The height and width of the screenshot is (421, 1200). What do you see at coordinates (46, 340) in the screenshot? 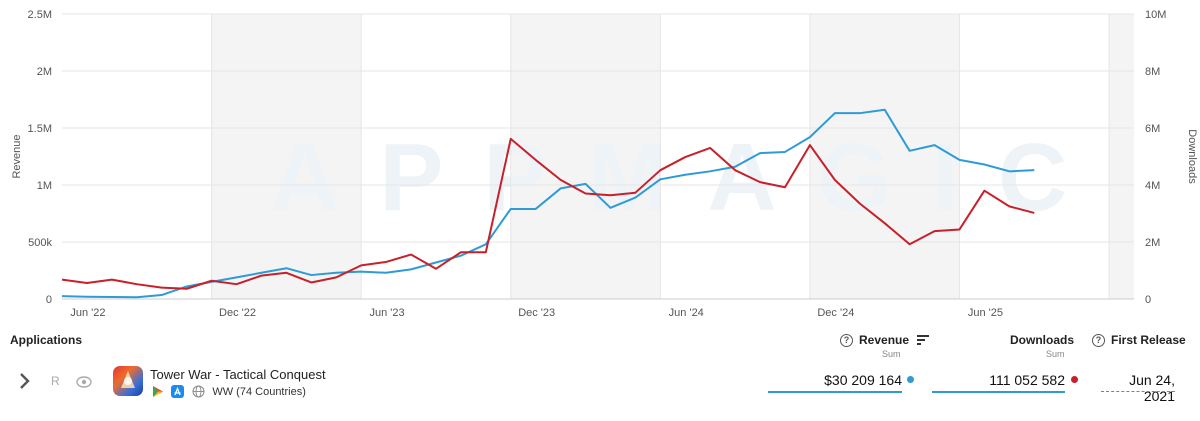
I see `applications-header: Applications` at bounding box center [46, 340].